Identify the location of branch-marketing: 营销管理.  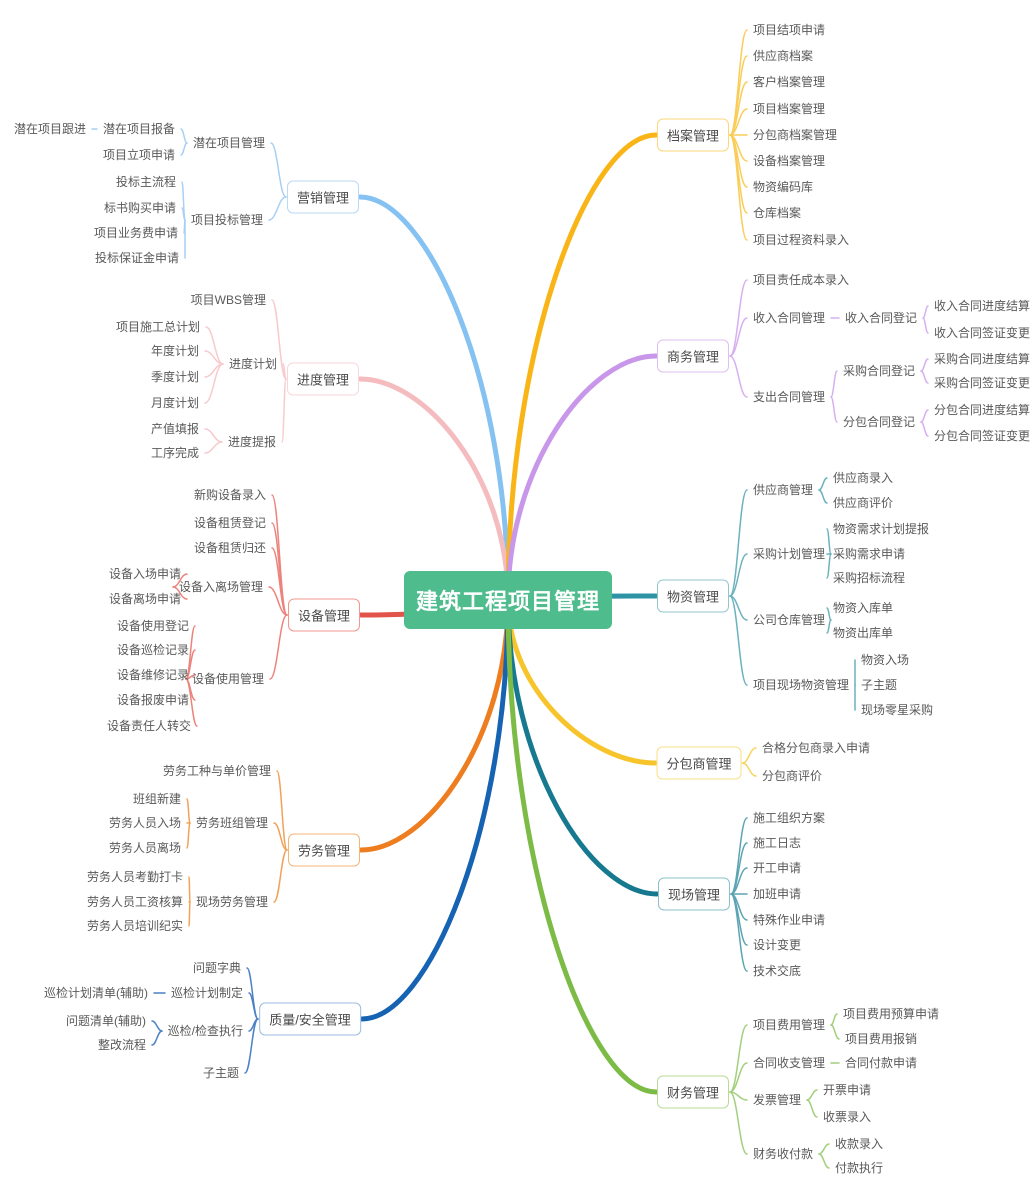
(323, 197).